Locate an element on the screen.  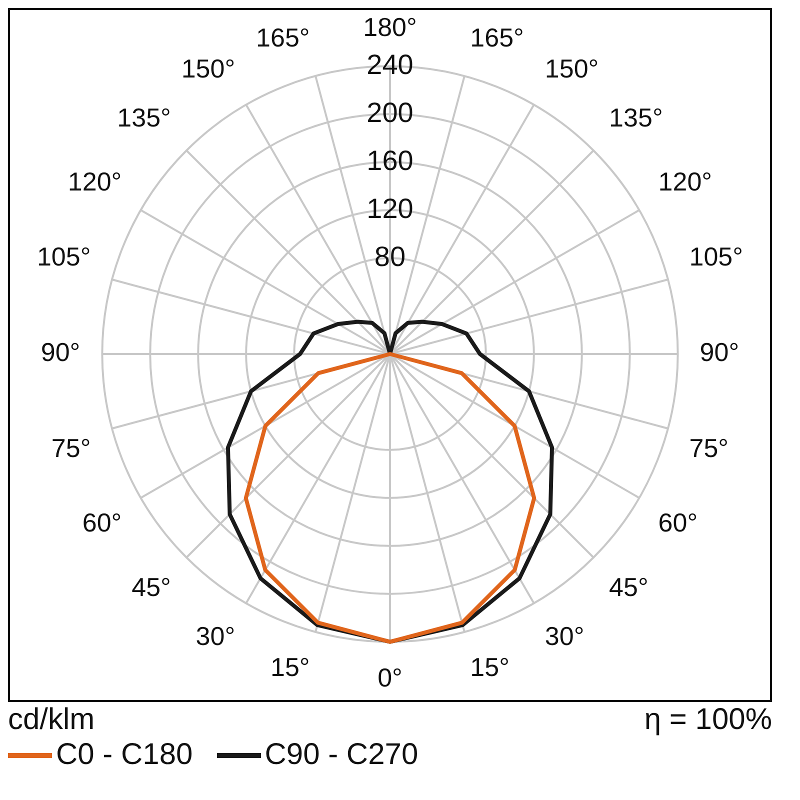
y-tick-label: 240 is located at coordinates (390, 64).